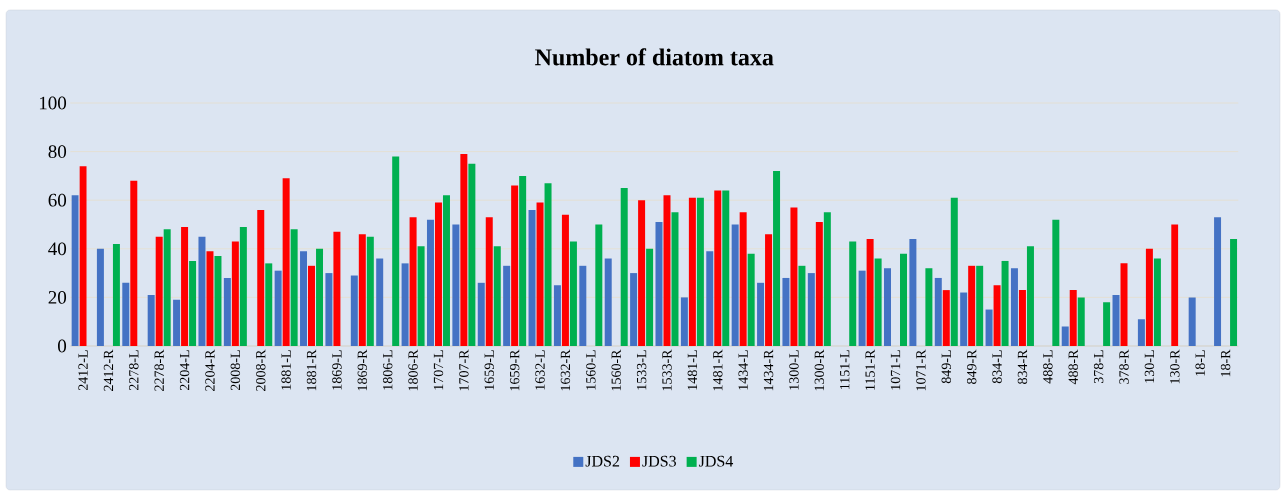 This screenshot has height=498, width=1286. What do you see at coordinates (692, 370) in the screenshot?
I see `x-tick-label: 1481-L` at bounding box center [692, 370].